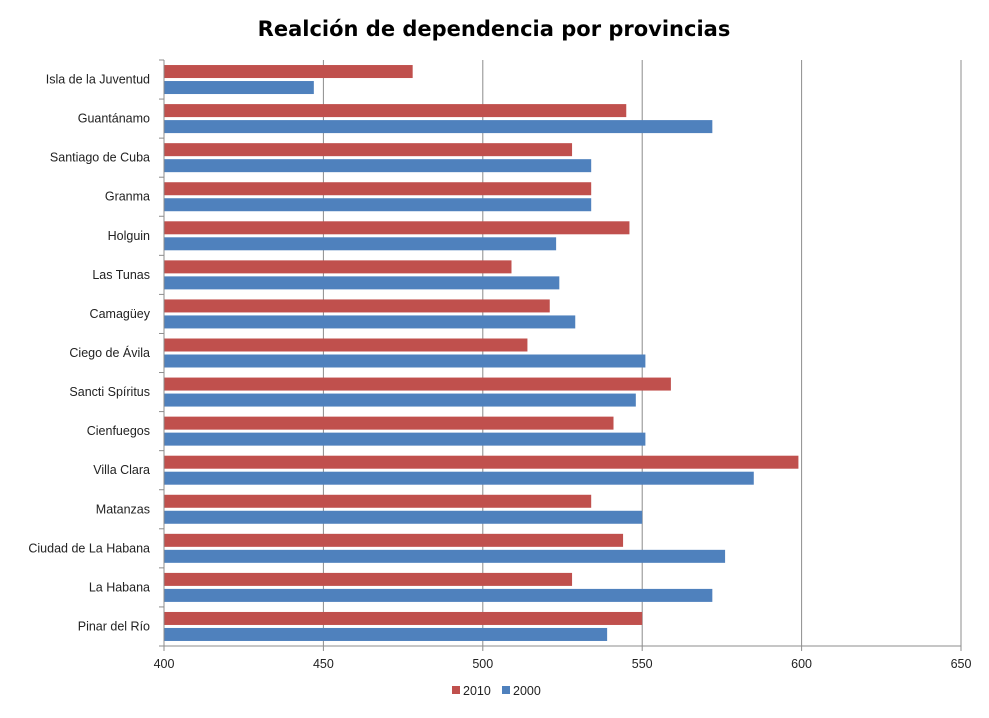 The height and width of the screenshot is (718, 989). I want to click on category-label: Sancti Spíritus, so click(109, 392).